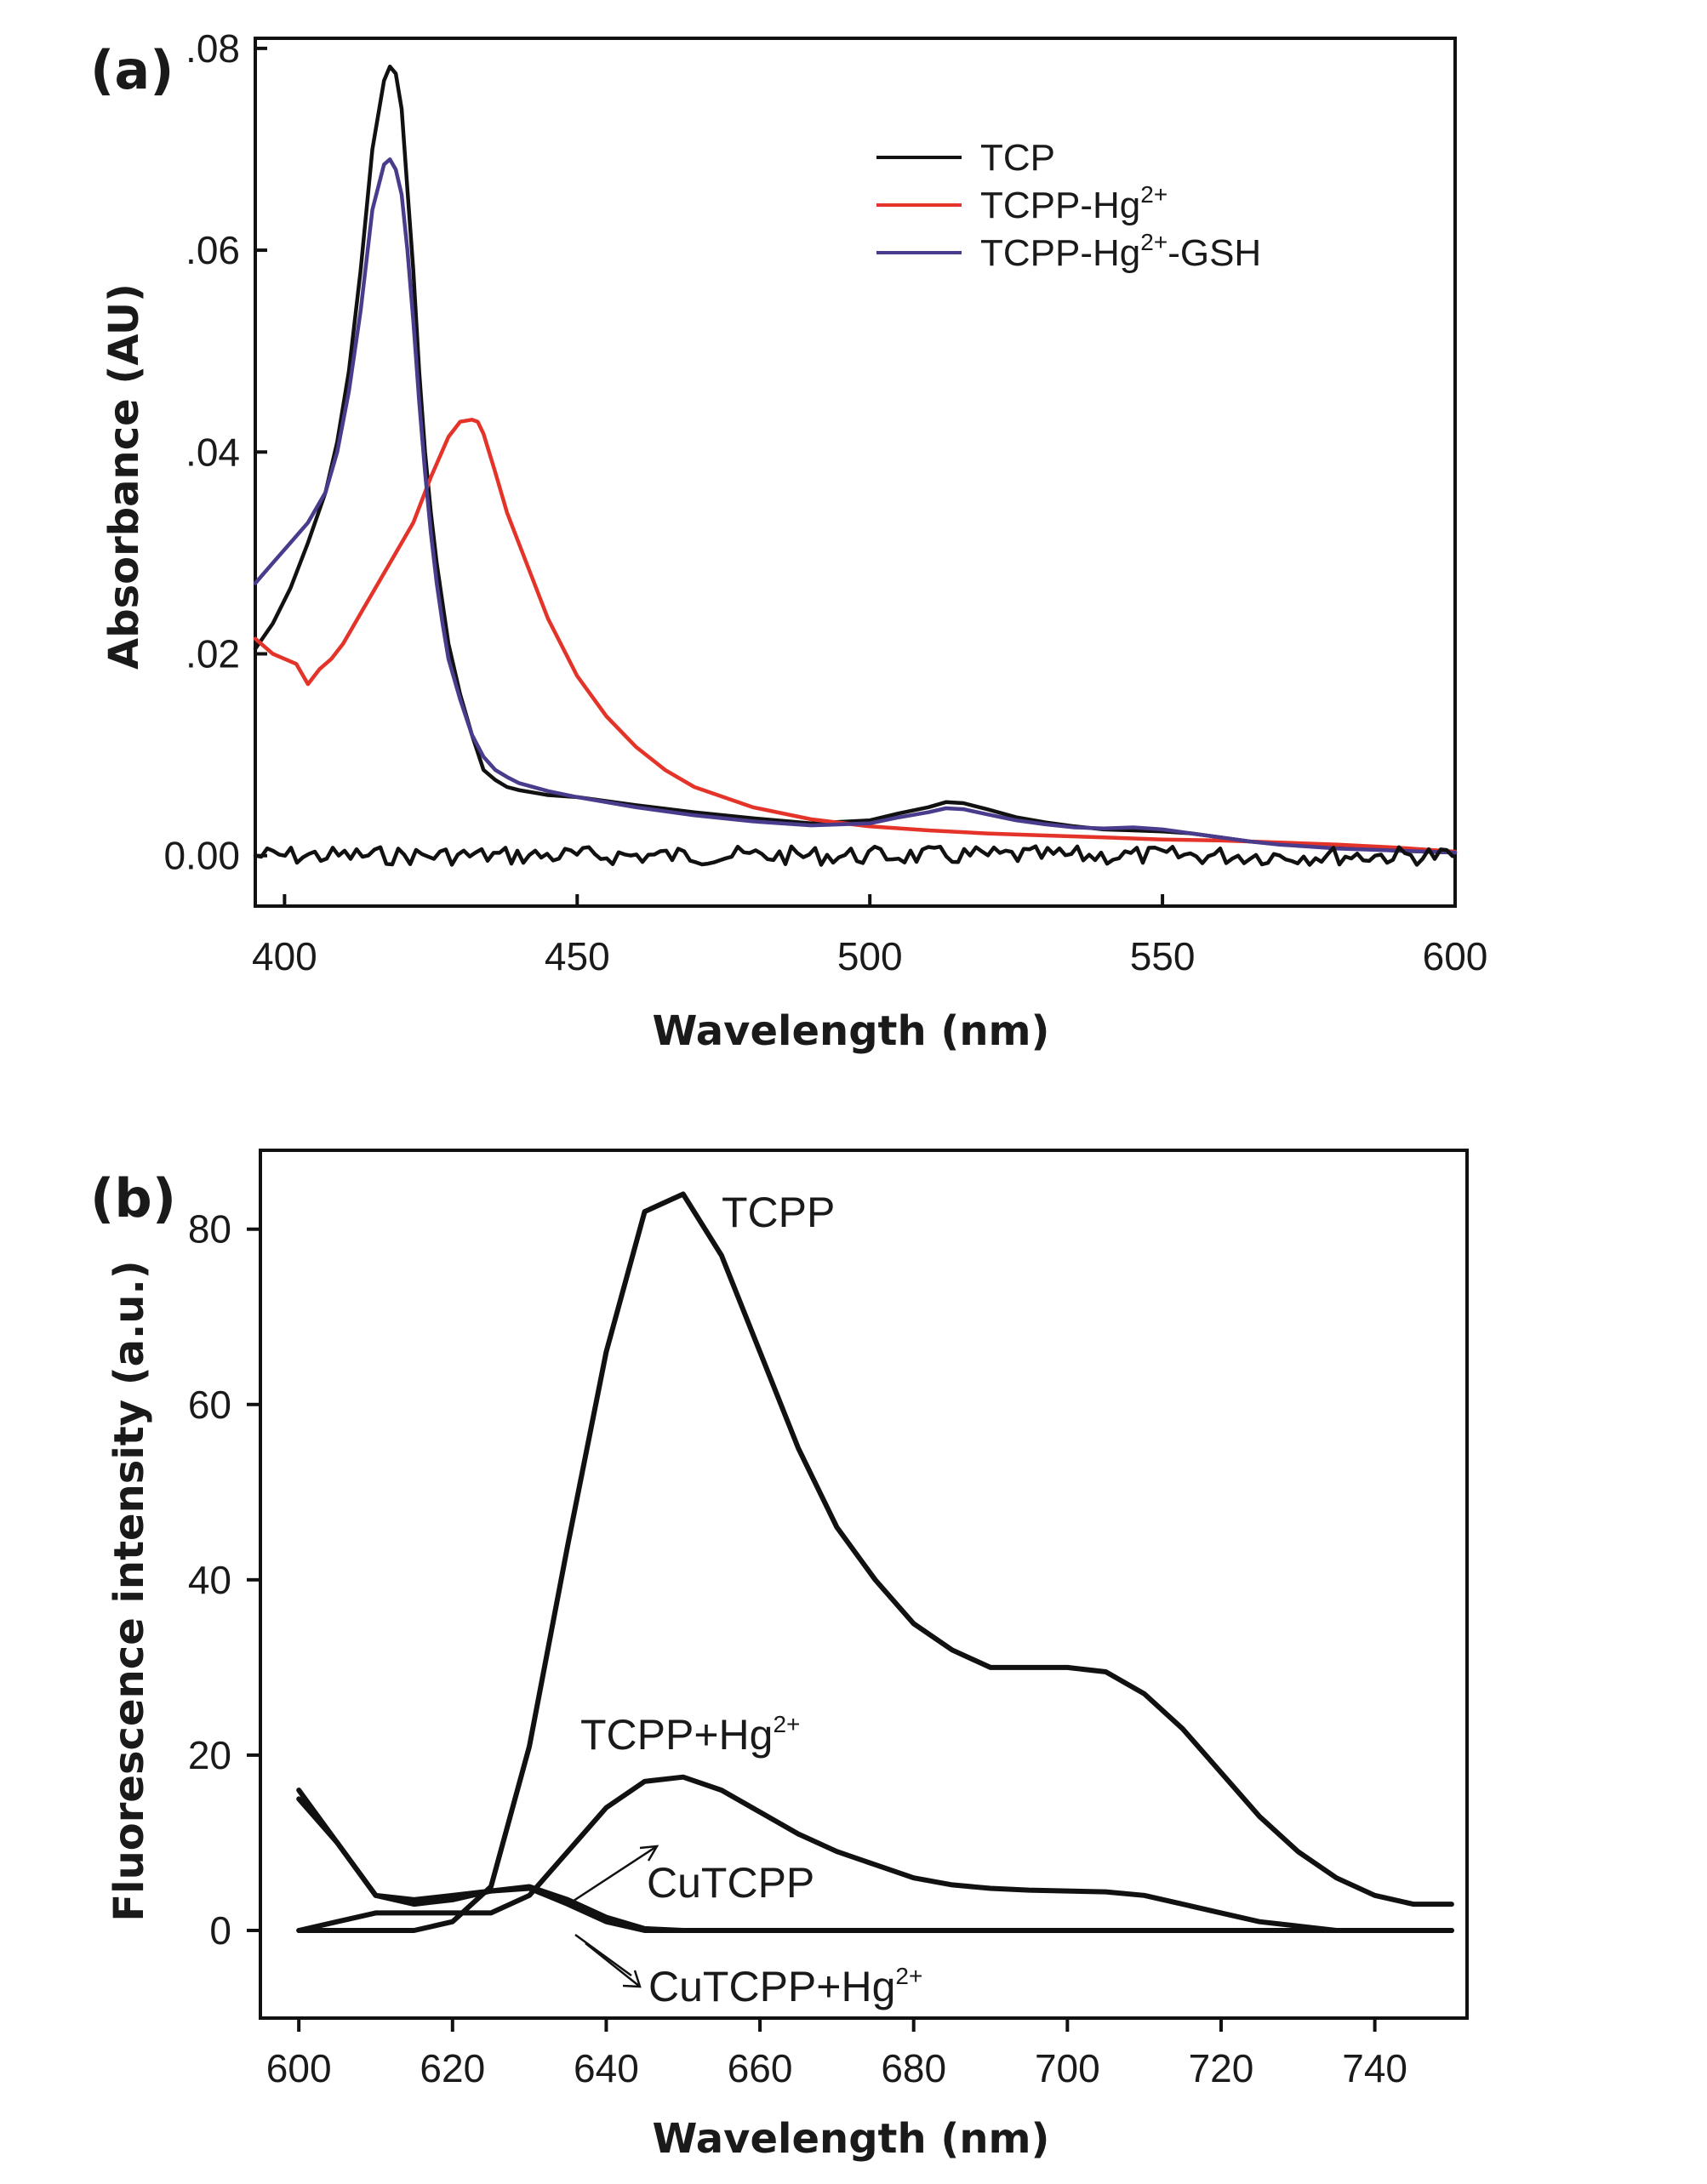 The image size is (1707, 2184). I want to click on legend-label-tcpp-hg-gsh: TCPP-Hg2+-GSH, so click(1120, 252).